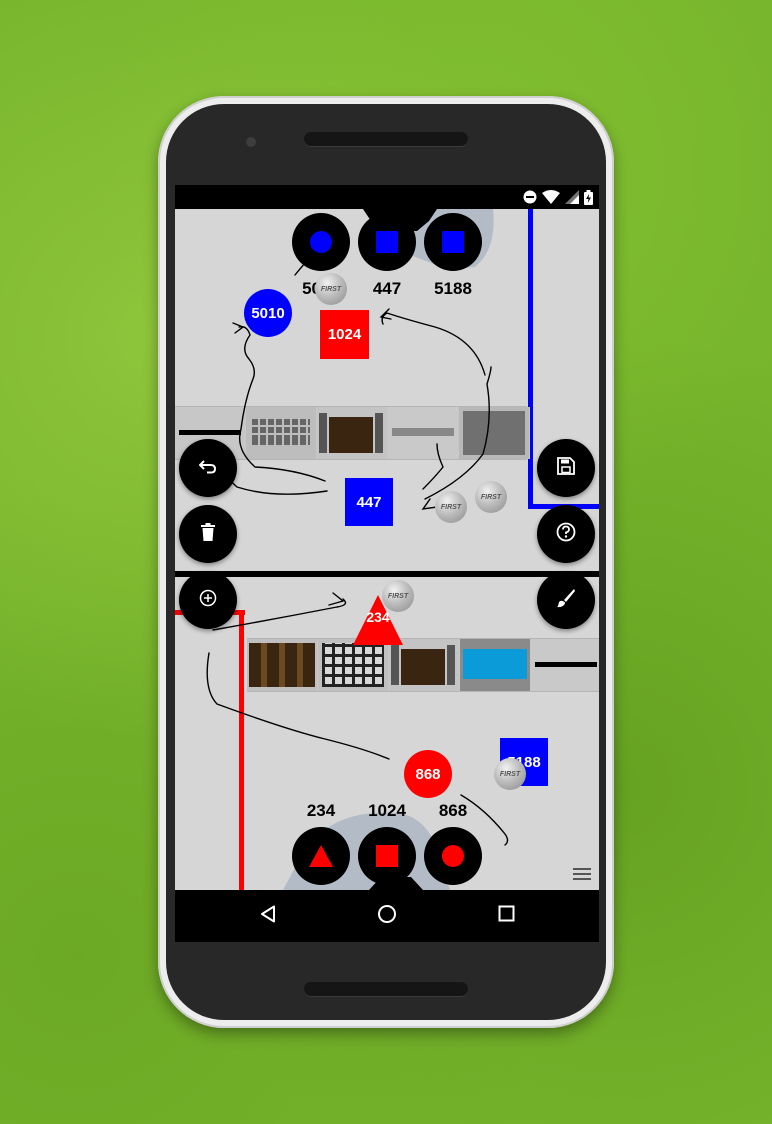 The width and height of the screenshot is (772, 1124). Describe the element at coordinates (386, 139) in the screenshot. I see `top-speaker` at that location.